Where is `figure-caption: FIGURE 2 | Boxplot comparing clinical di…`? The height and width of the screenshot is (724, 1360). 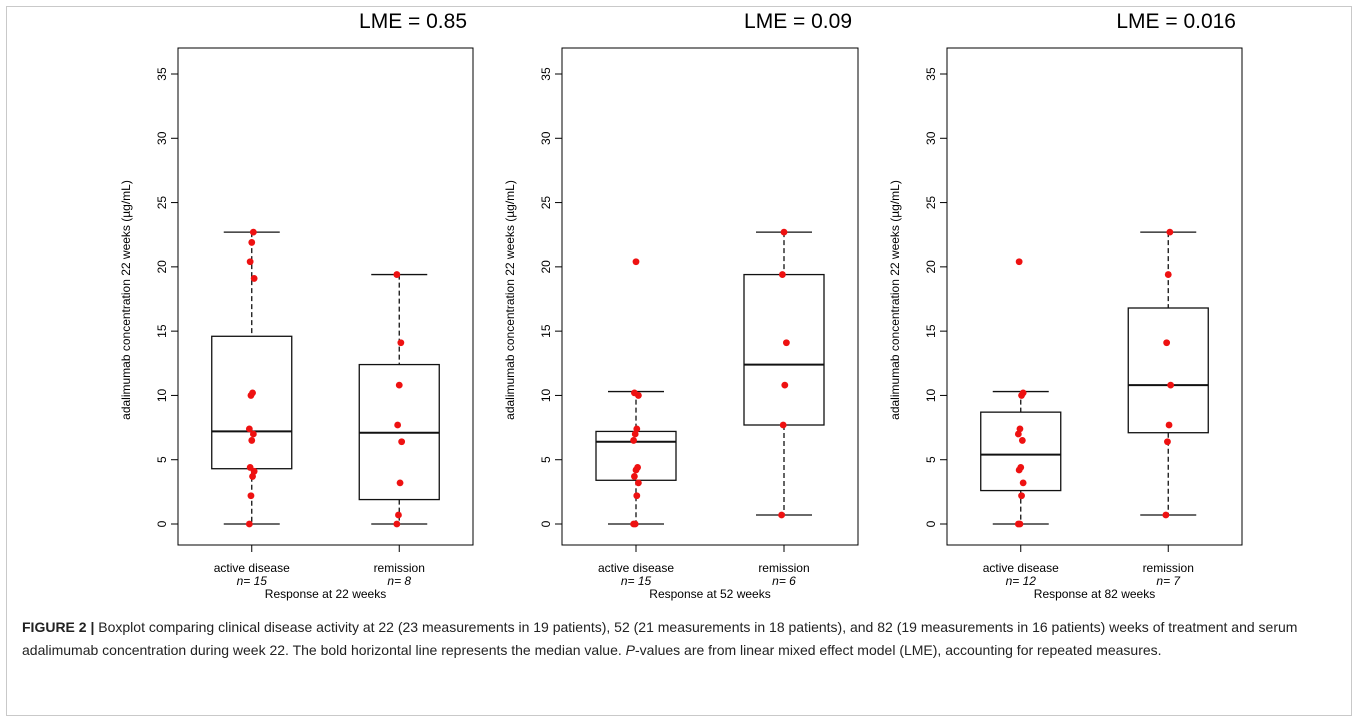
figure-caption: FIGURE 2 | Boxplot comparing clinical di… is located at coordinates (682, 639).